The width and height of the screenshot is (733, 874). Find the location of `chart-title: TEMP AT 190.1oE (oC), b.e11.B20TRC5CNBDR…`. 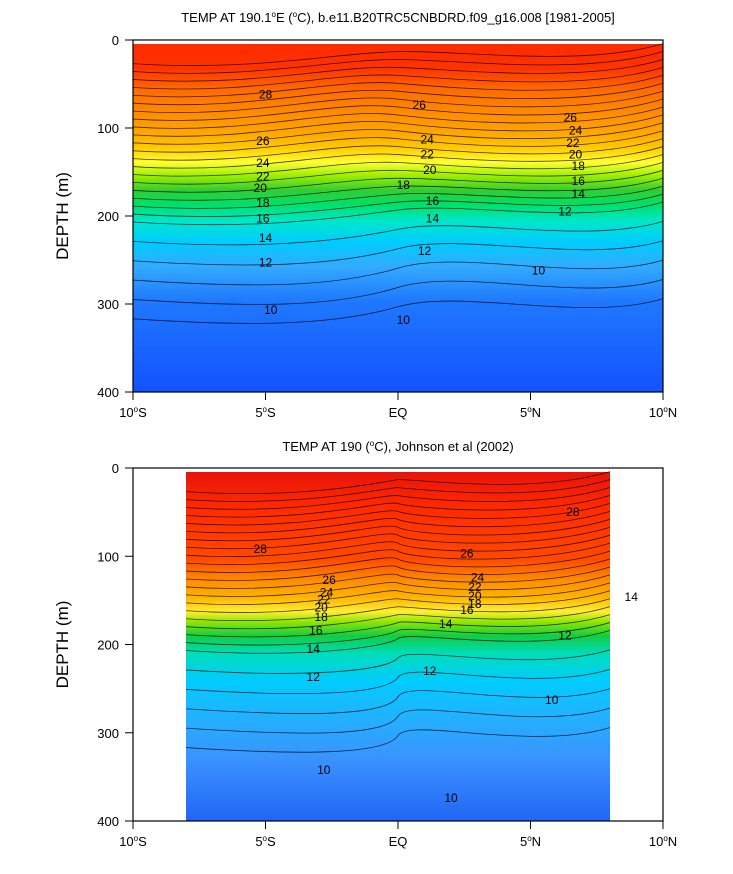

chart-title: TEMP AT 190.1oE (oC), b.e11.B20TRC5CNBDR… is located at coordinates (398, 17).